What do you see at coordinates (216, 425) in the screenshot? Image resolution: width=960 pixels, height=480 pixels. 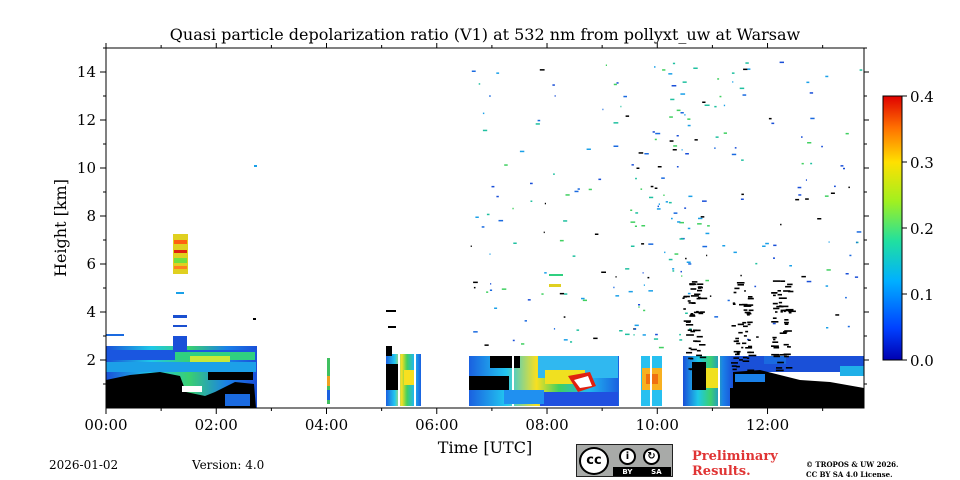 I see `x-tick-label: 02:00` at bounding box center [216, 425].